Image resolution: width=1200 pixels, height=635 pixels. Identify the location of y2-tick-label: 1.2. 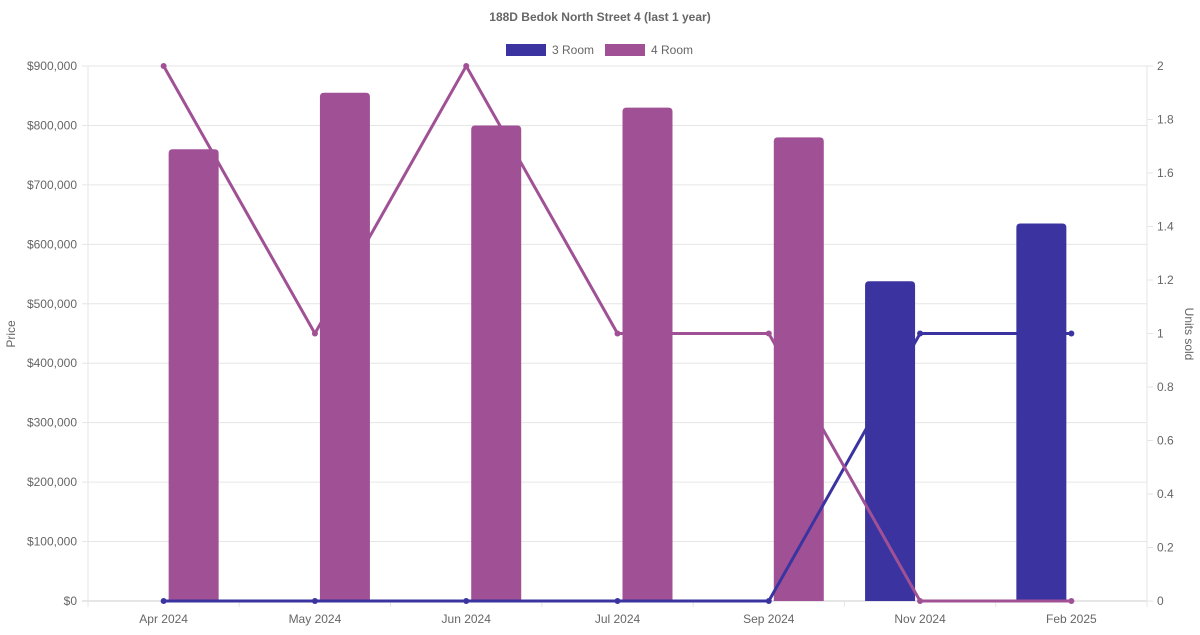
(1165, 280).